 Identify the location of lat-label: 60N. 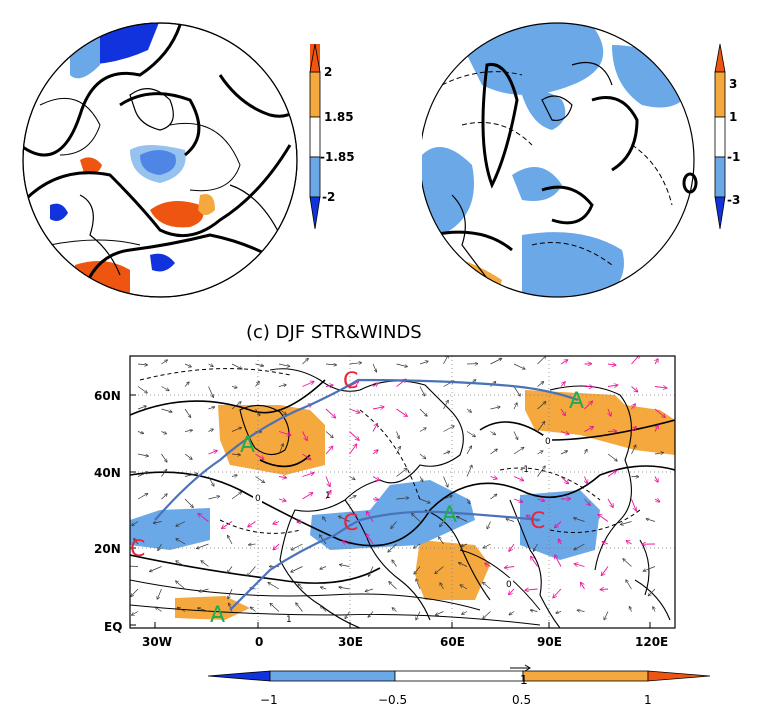
(107, 396).